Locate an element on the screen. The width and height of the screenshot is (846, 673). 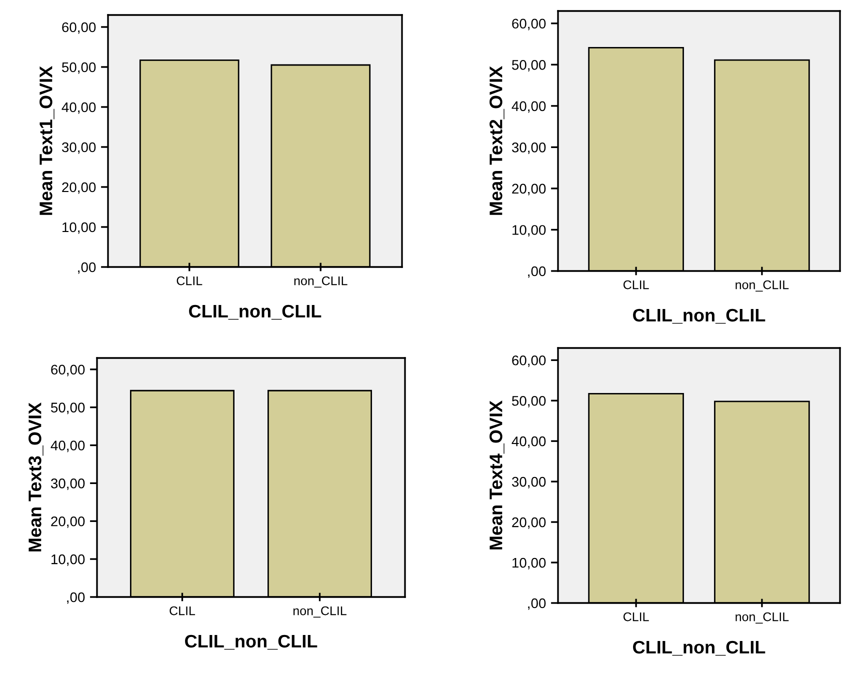
y-axis-title: Mean Text2_OVIX is located at coordinates (497, 140).